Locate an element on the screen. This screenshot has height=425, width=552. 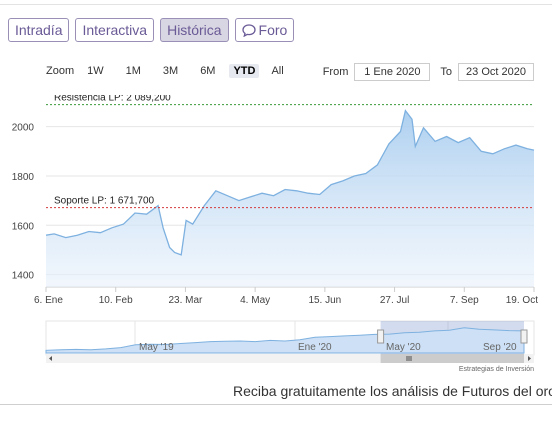
y-tick-label: 1400 is located at coordinates (23, 276).